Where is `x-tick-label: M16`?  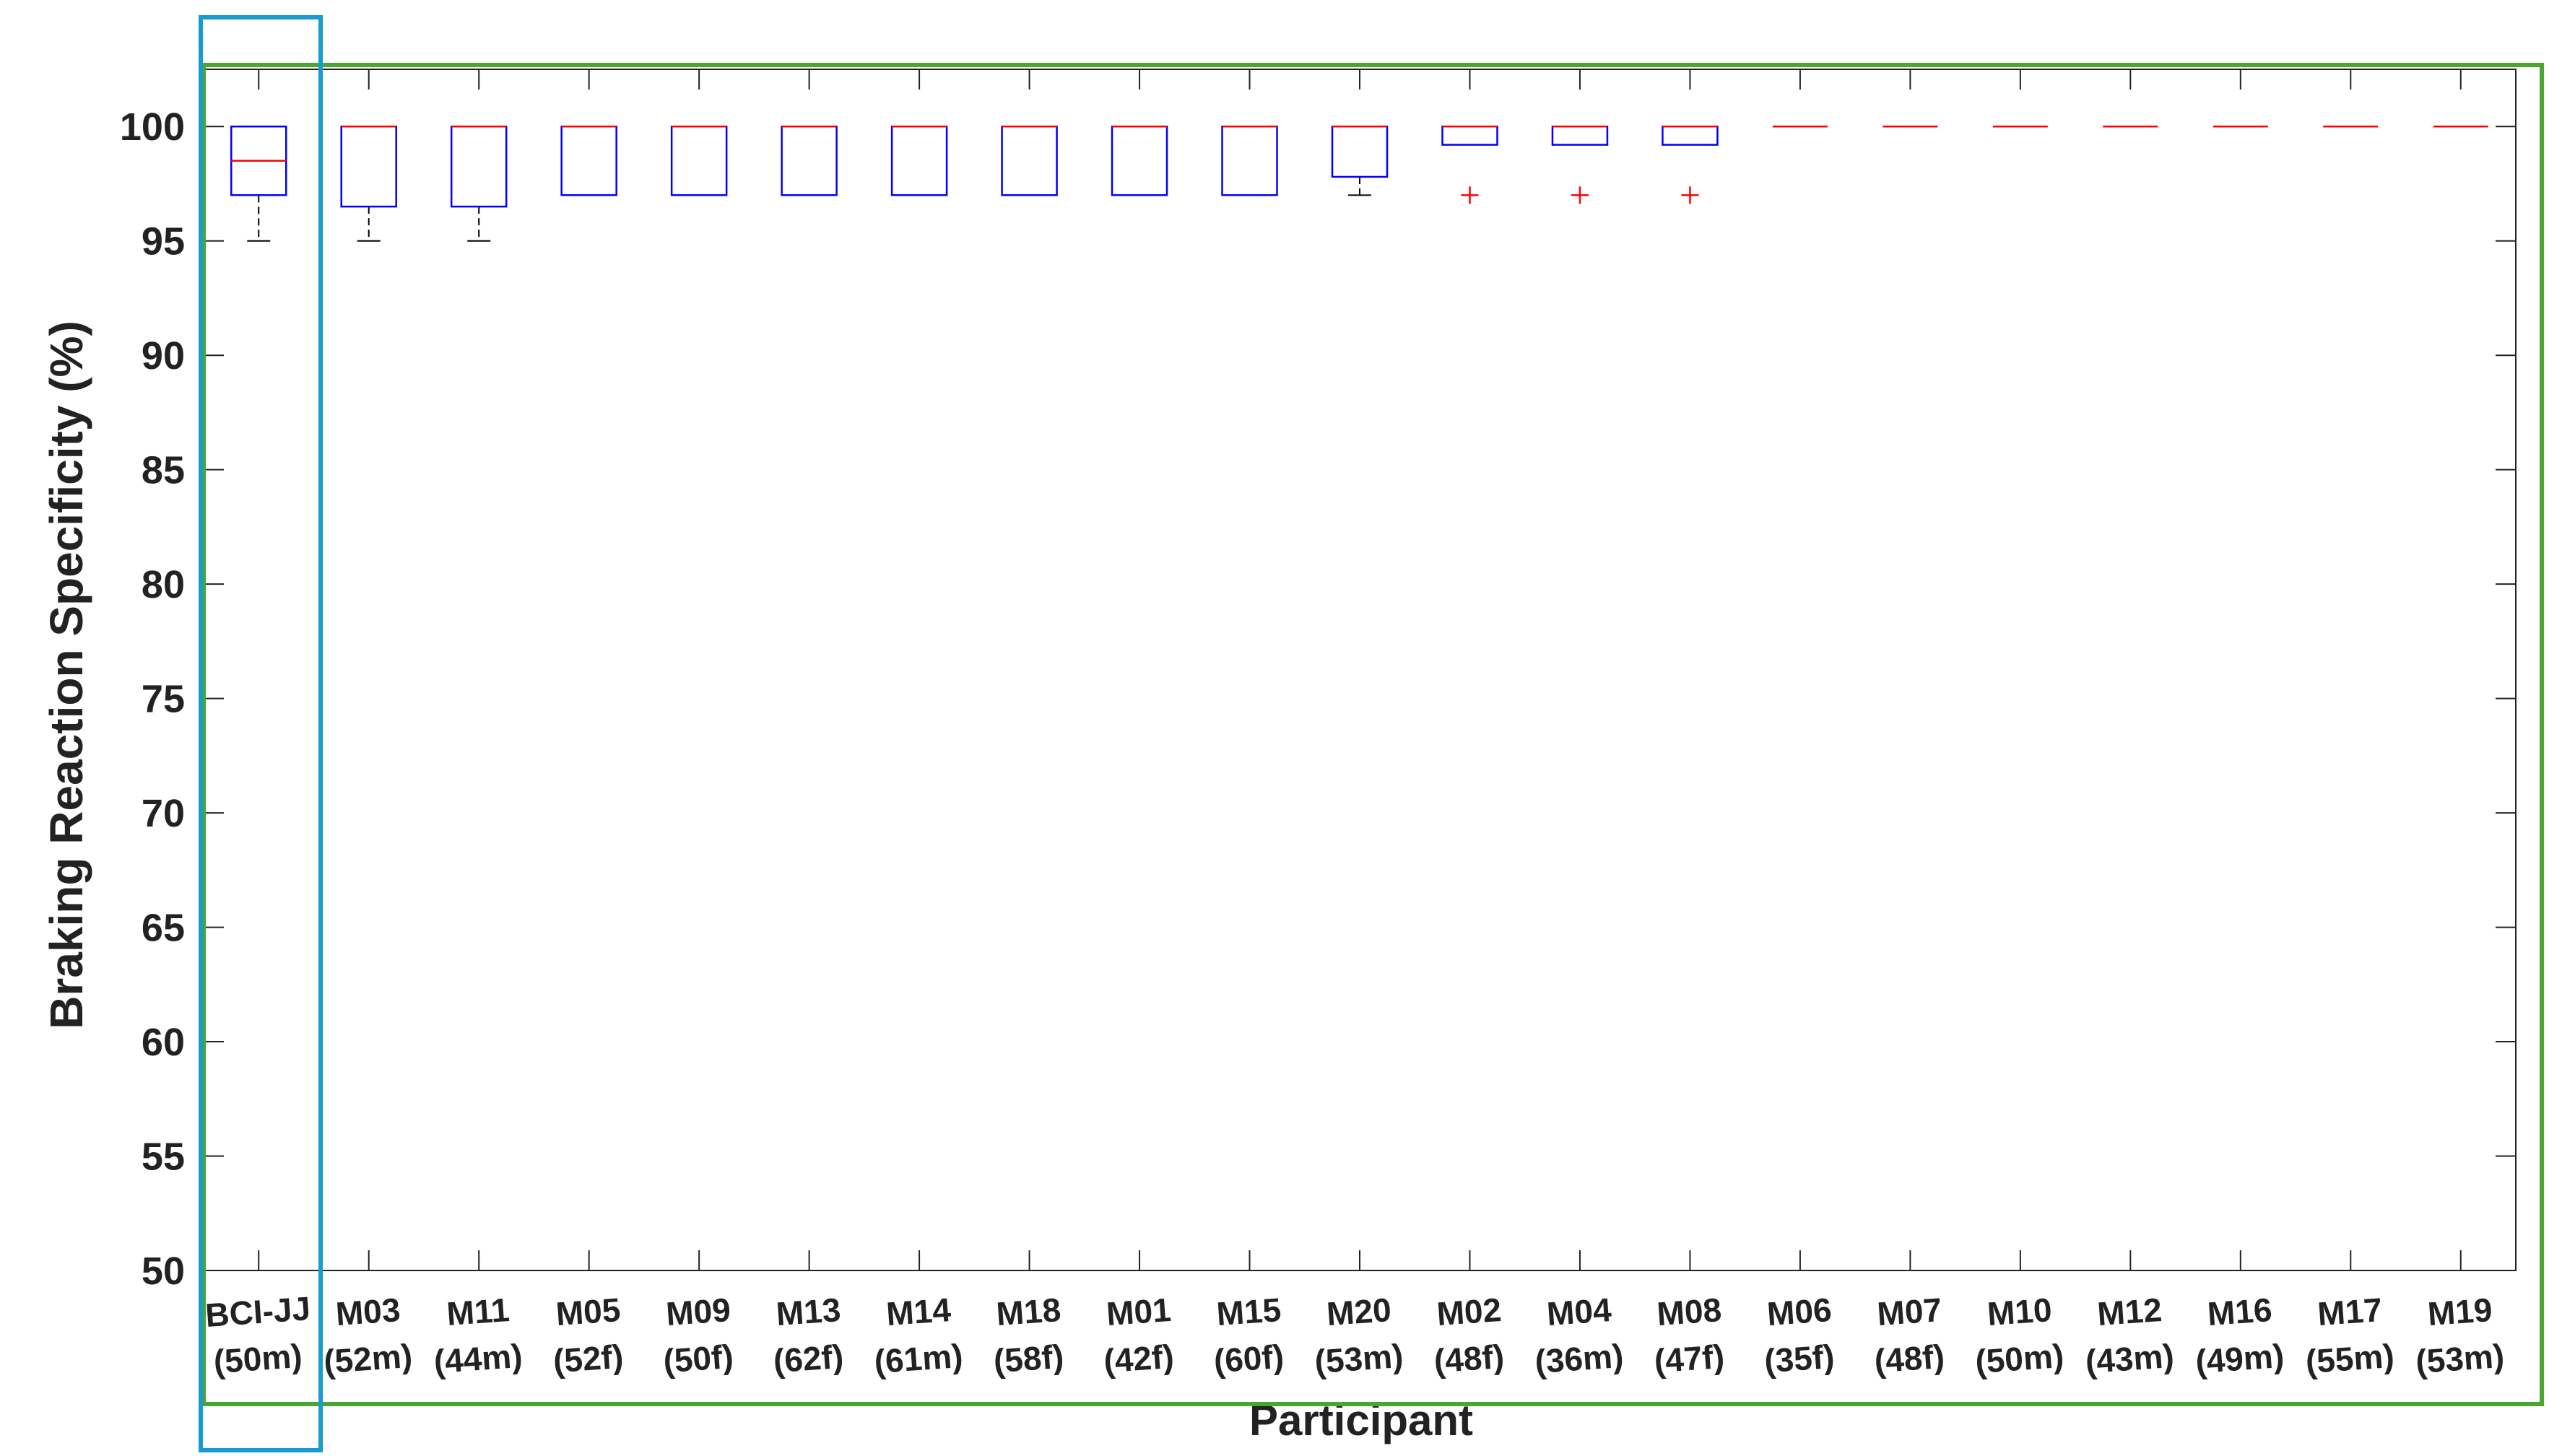
x-tick-label: M16 is located at coordinates (2239, 1312).